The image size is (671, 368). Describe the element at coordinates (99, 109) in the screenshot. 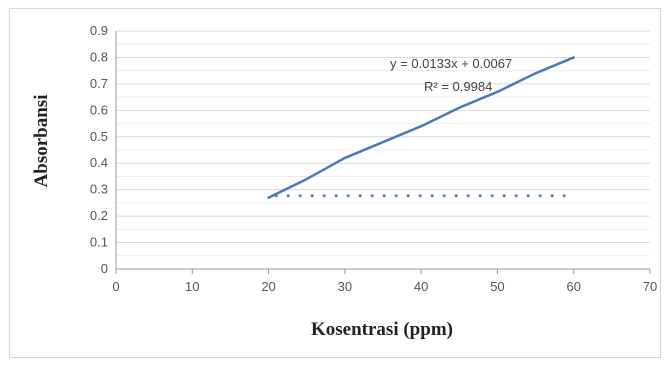

I see `y-tick-label: 0.6` at that location.